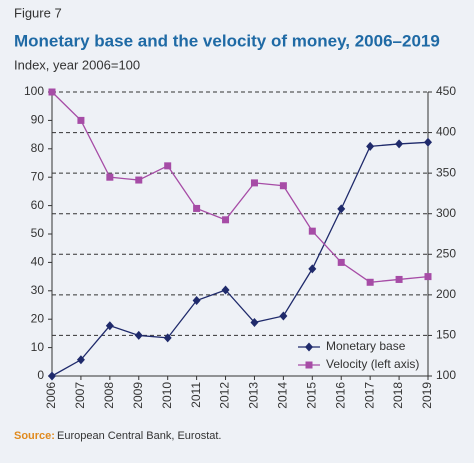  Describe the element at coordinates (366, 346) in the screenshot. I see `legend-label: Monetary base` at that location.